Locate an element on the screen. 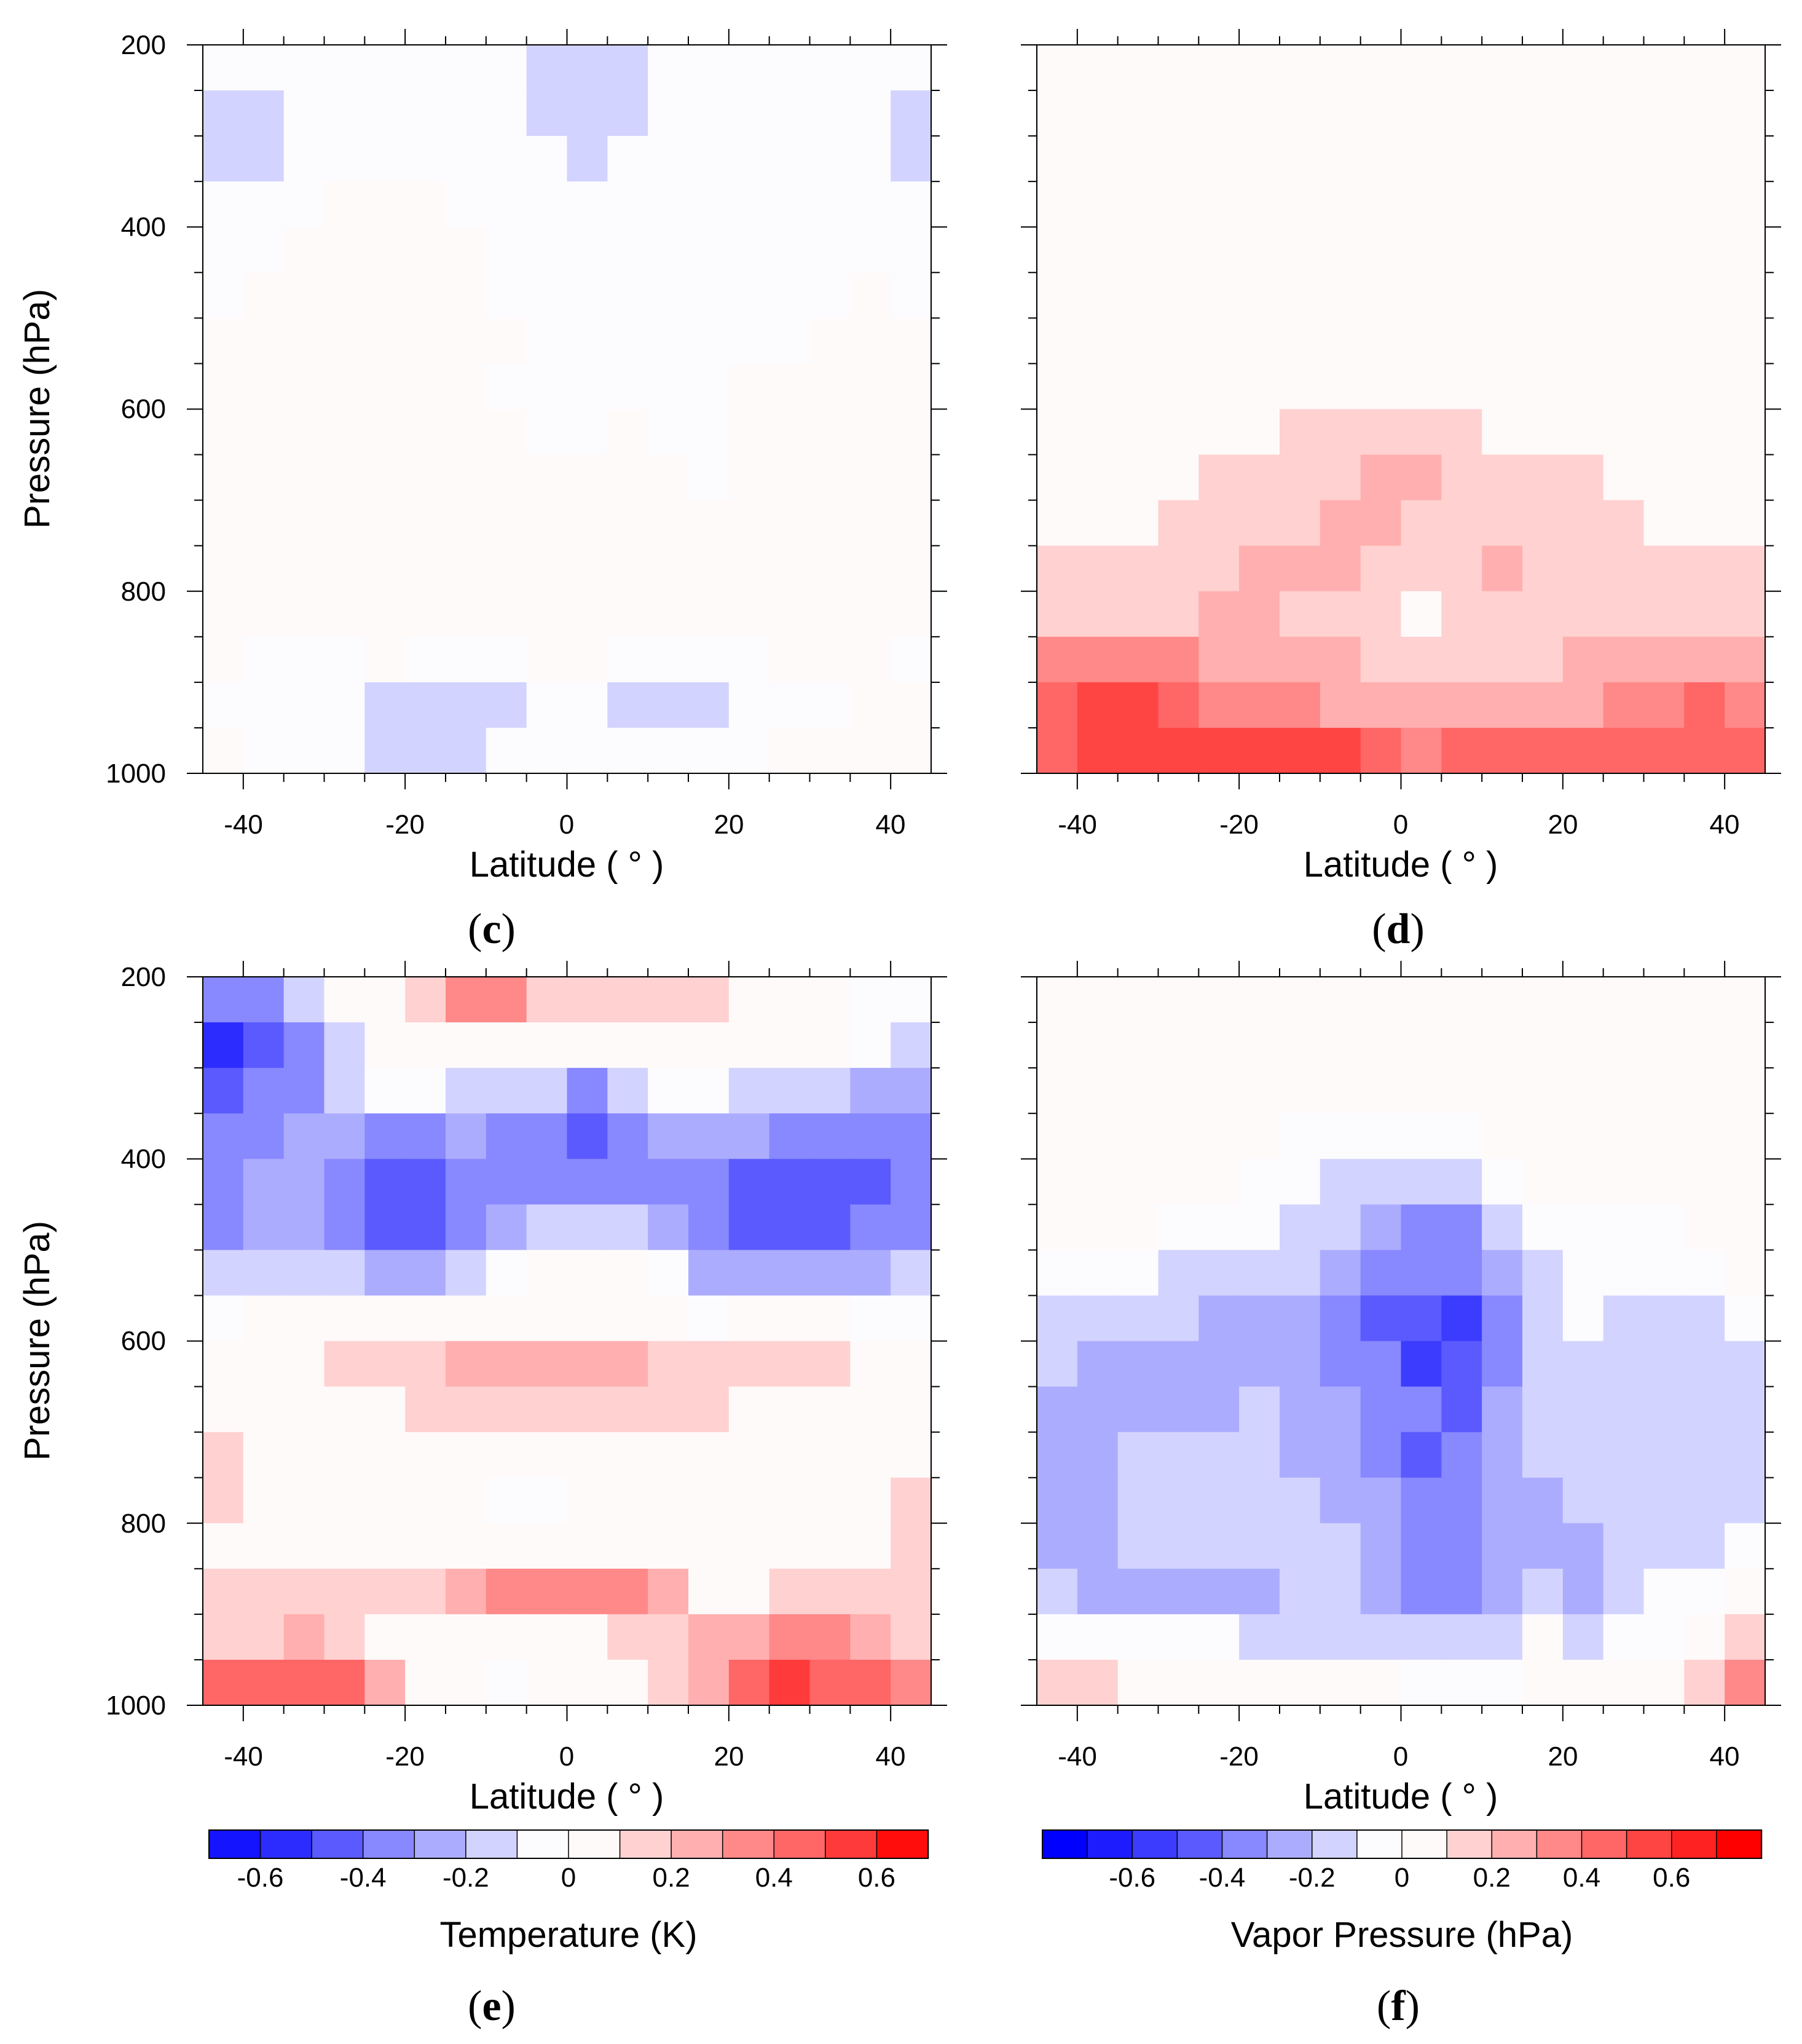 The width and height of the screenshot is (1802, 2044). colorbar-tick-label: -0.2 is located at coordinates (1312, 1878).